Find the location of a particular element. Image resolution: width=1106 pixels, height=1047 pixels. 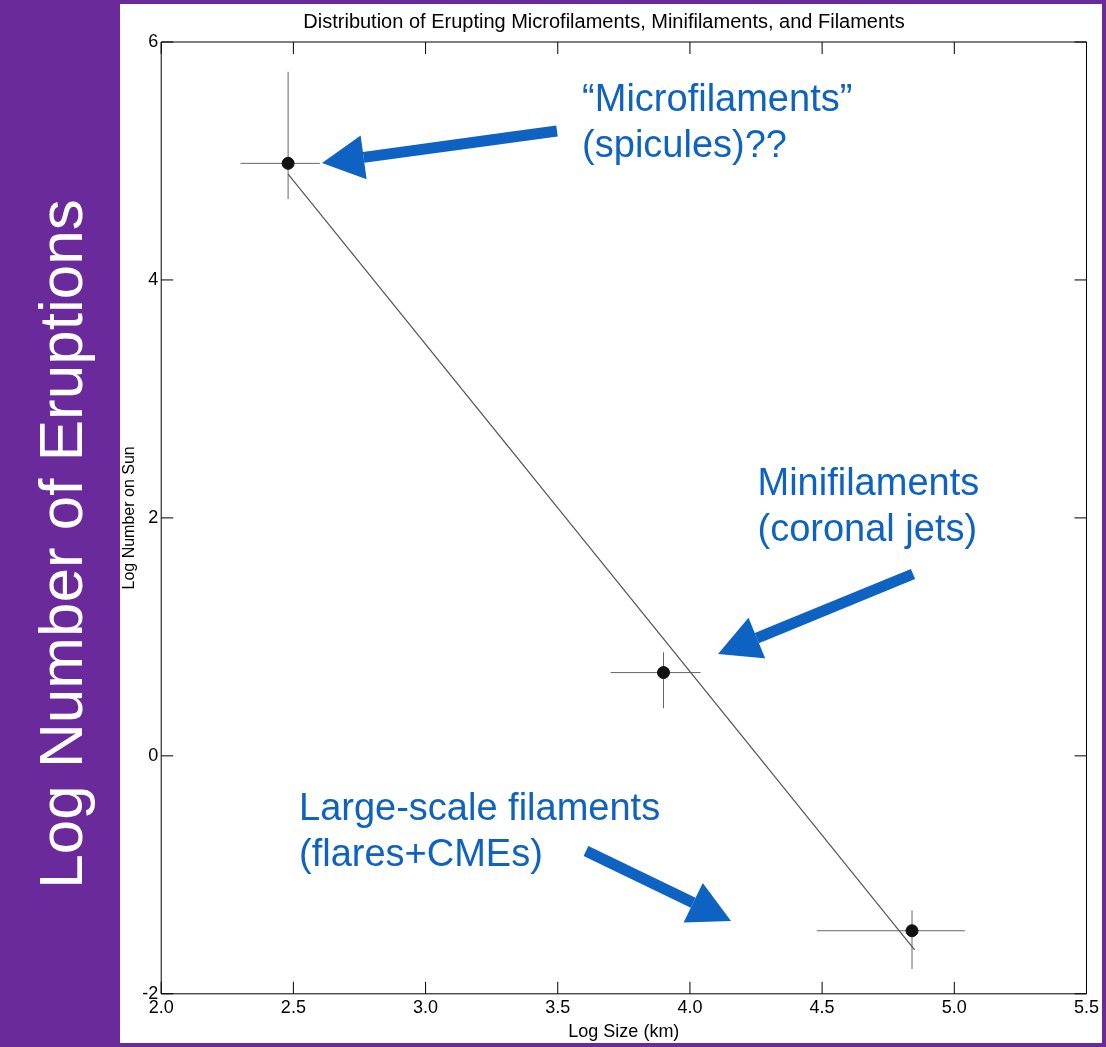

annotation: Minifilaments (coronal jets) is located at coordinates (868, 505).